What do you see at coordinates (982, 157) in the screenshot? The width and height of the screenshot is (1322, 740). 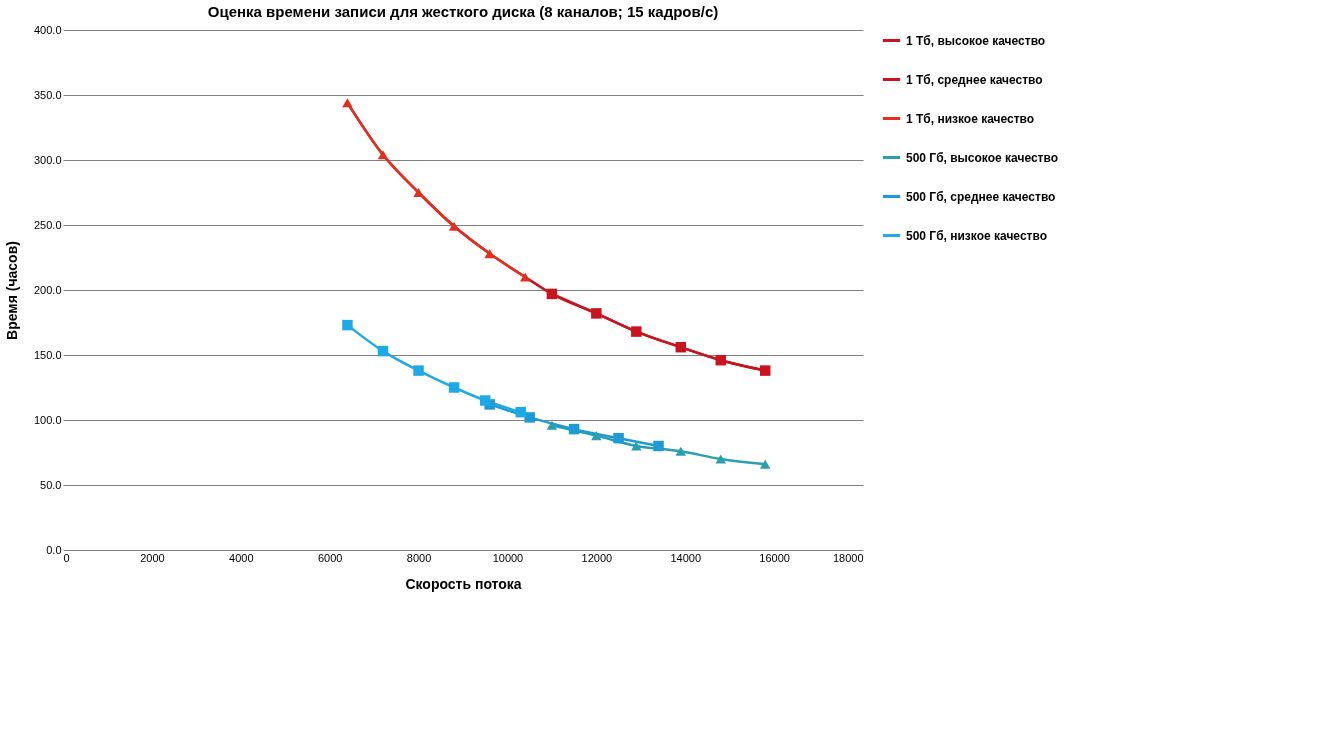 I see `legend-label: 500 Гб, высокое качество` at bounding box center [982, 157].